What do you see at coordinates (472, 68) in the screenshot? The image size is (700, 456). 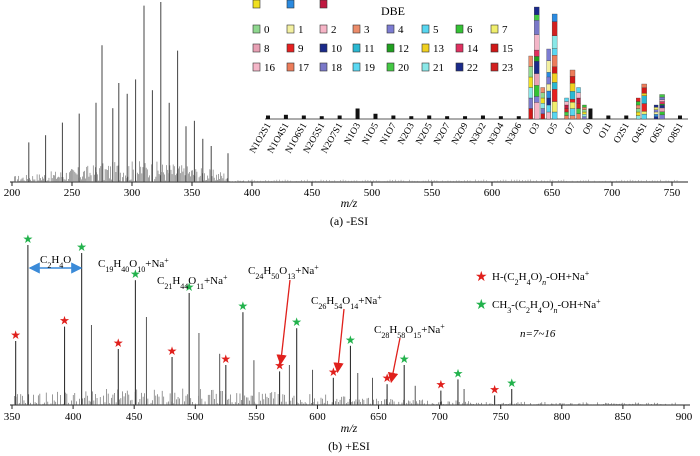 I see `legend-label: 22` at bounding box center [472, 68].